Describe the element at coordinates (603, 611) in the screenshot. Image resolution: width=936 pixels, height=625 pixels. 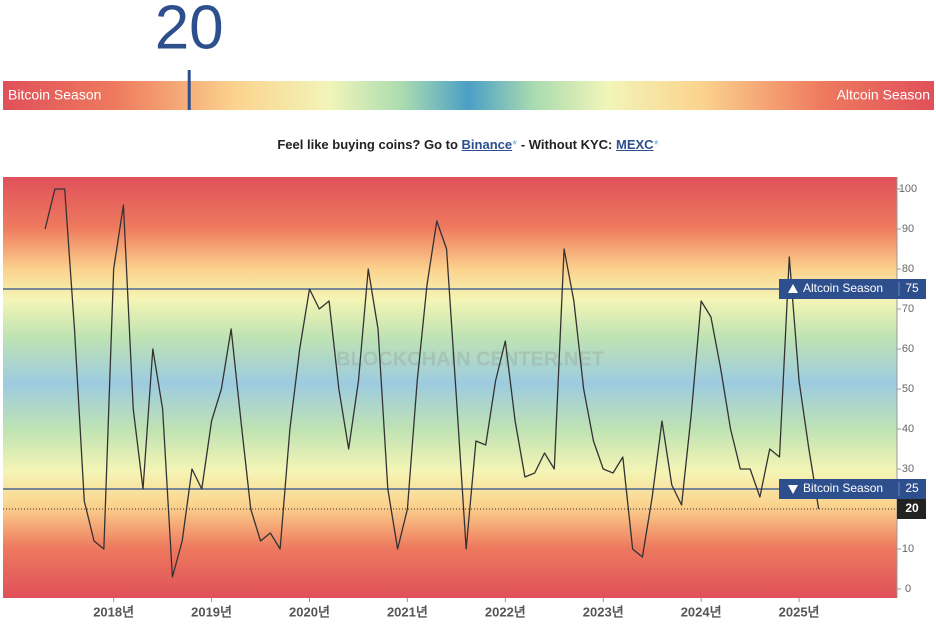
I see `x-tick-label: 2023년` at that location.